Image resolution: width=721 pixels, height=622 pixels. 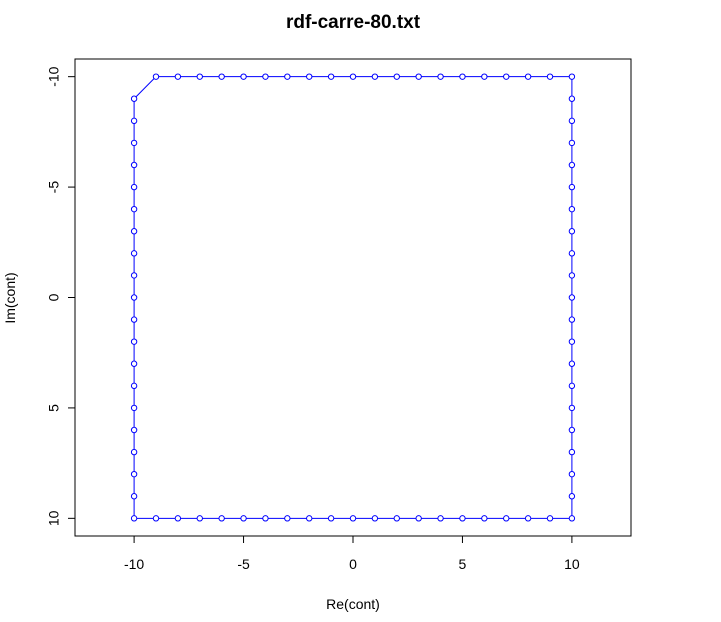 What do you see at coordinates (353, 564) in the screenshot?
I see `x-tick-label: 0` at bounding box center [353, 564].